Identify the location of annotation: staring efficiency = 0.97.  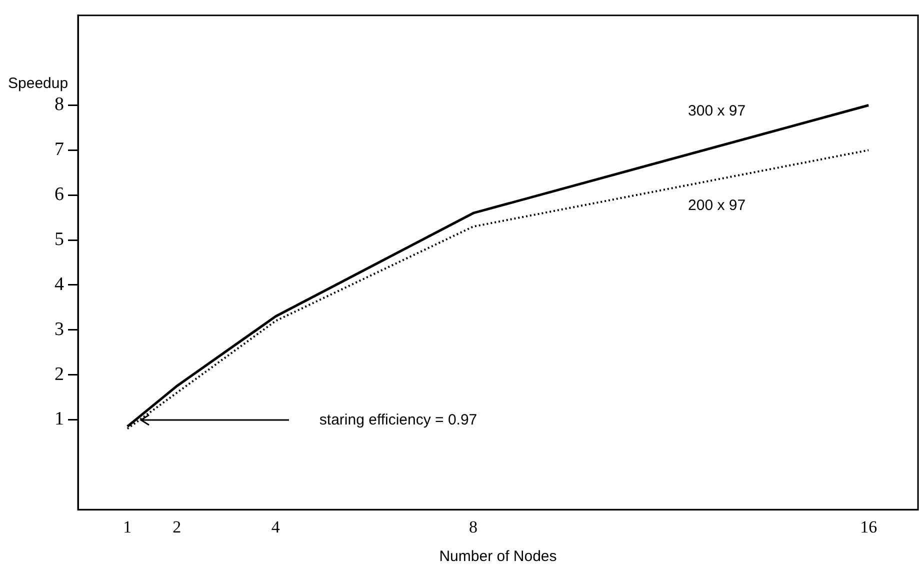
(398, 420).